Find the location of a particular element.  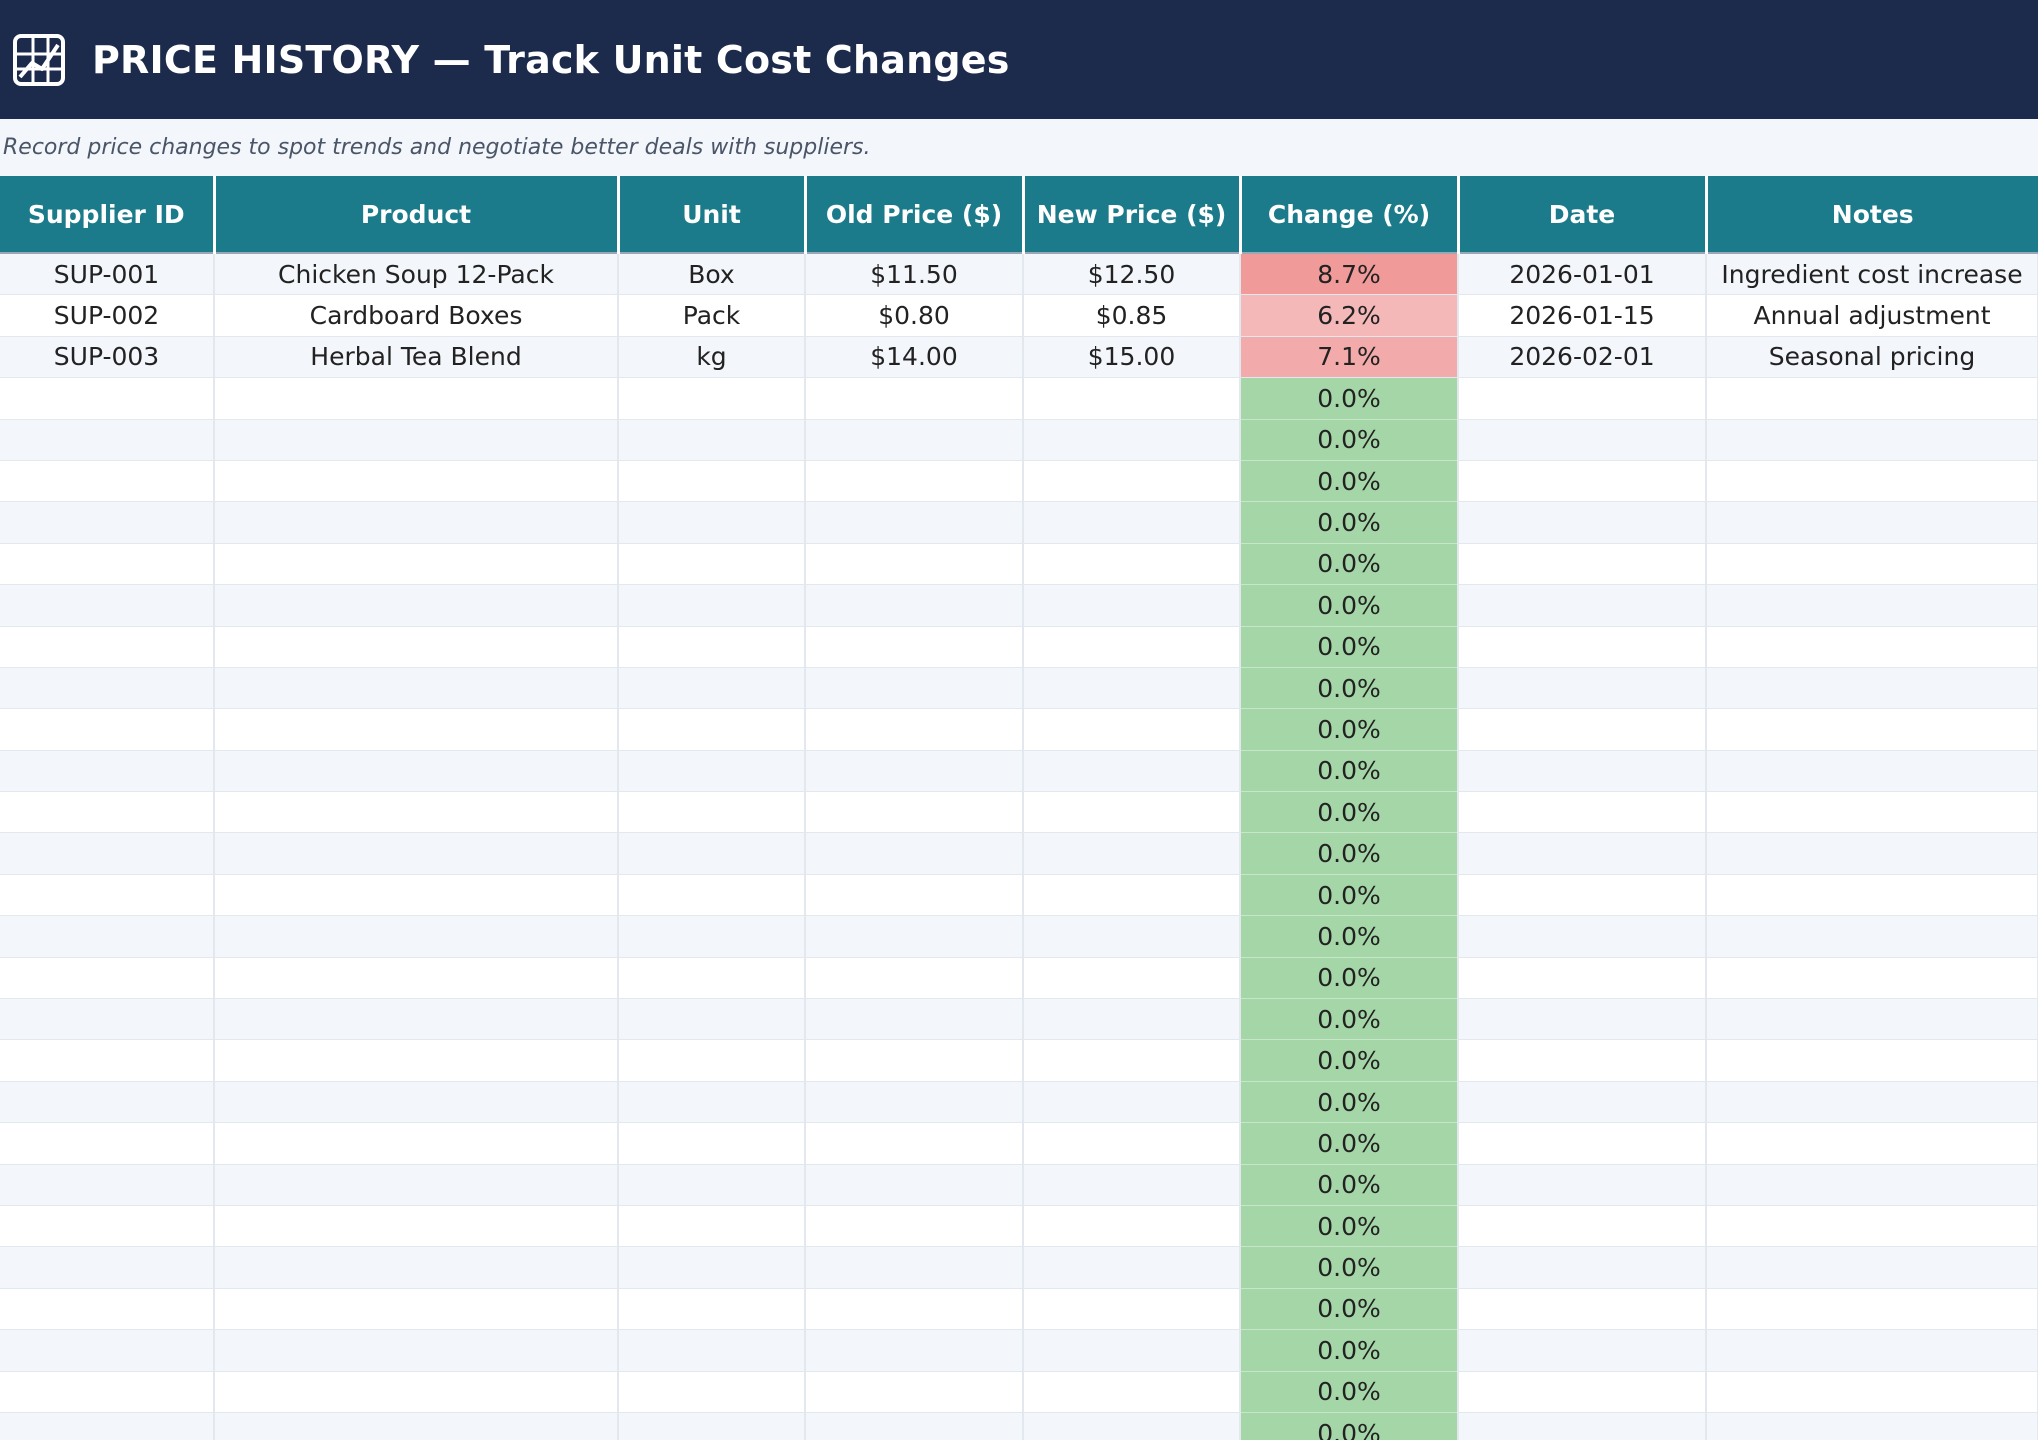

cell-old-price: $11.50 is located at coordinates (914, 274).